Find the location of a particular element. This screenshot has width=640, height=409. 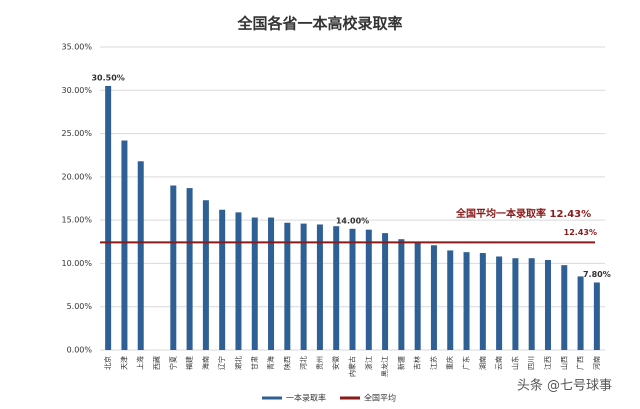

x-tick-label: 河北 is located at coordinates (304, 363).